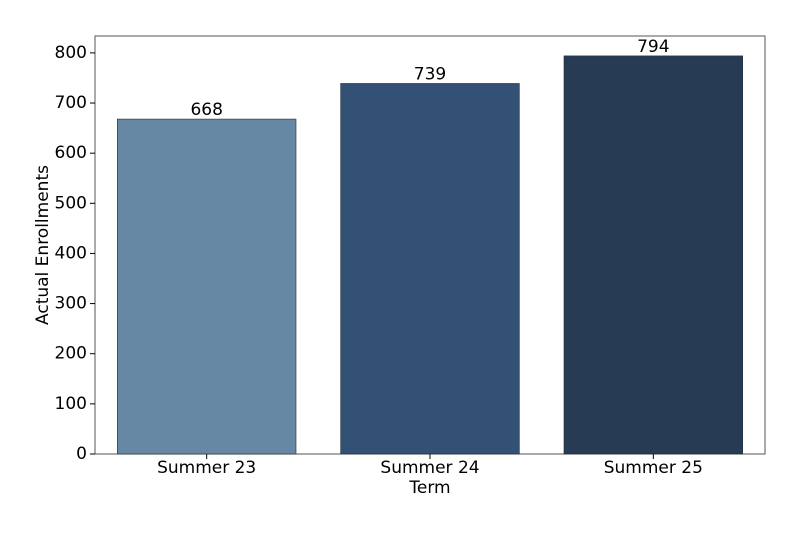  What do you see at coordinates (71, 404) in the screenshot?
I see `y-tick-label: 100` at bounding box center [71, 404].